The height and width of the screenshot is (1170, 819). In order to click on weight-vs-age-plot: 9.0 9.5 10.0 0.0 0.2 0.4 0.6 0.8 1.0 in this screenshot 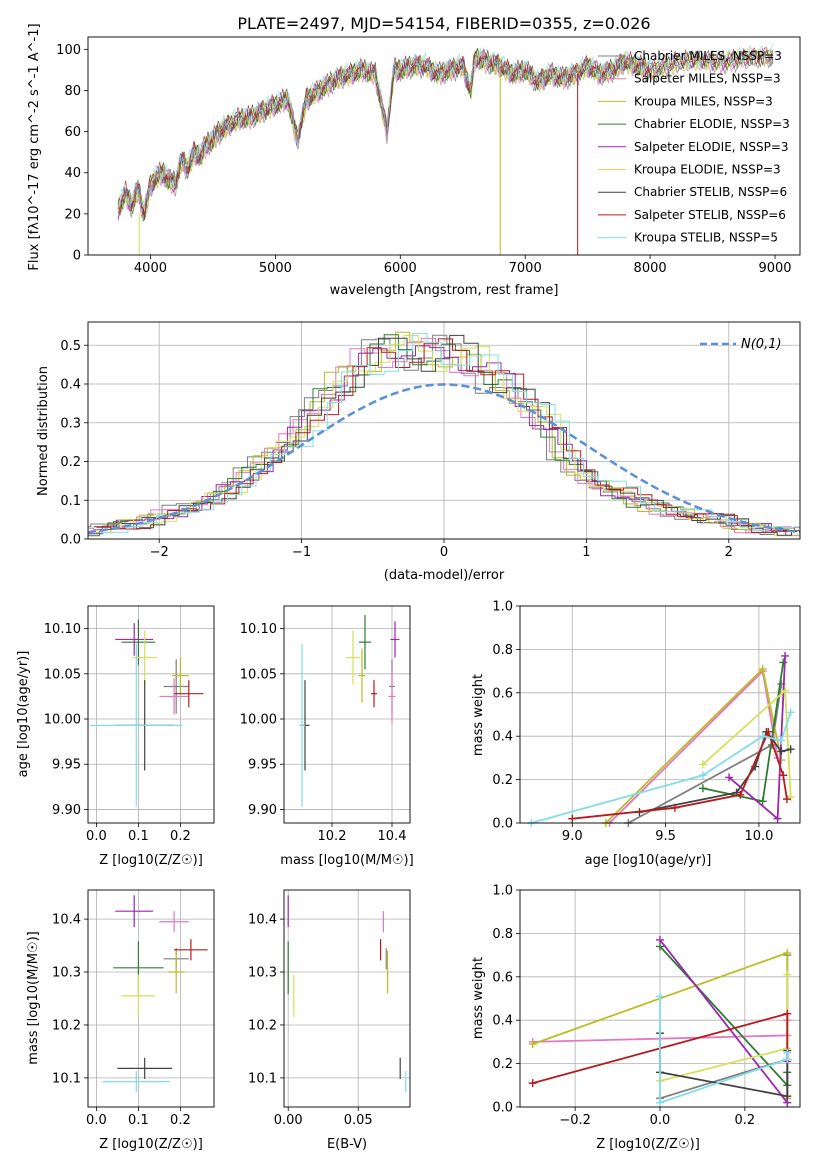, I will do `click(646, 722)`.